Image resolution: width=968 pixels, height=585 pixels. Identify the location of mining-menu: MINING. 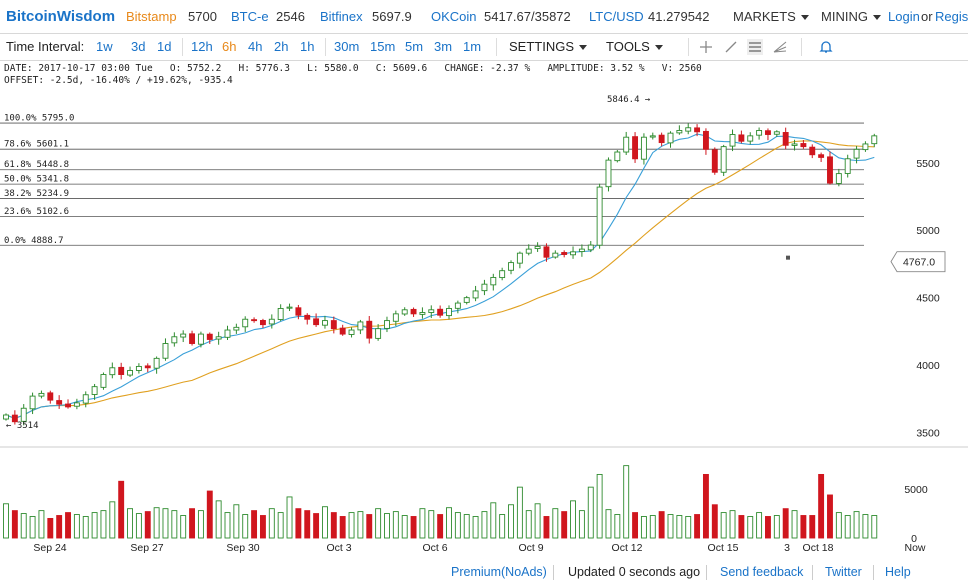
(851, 16).